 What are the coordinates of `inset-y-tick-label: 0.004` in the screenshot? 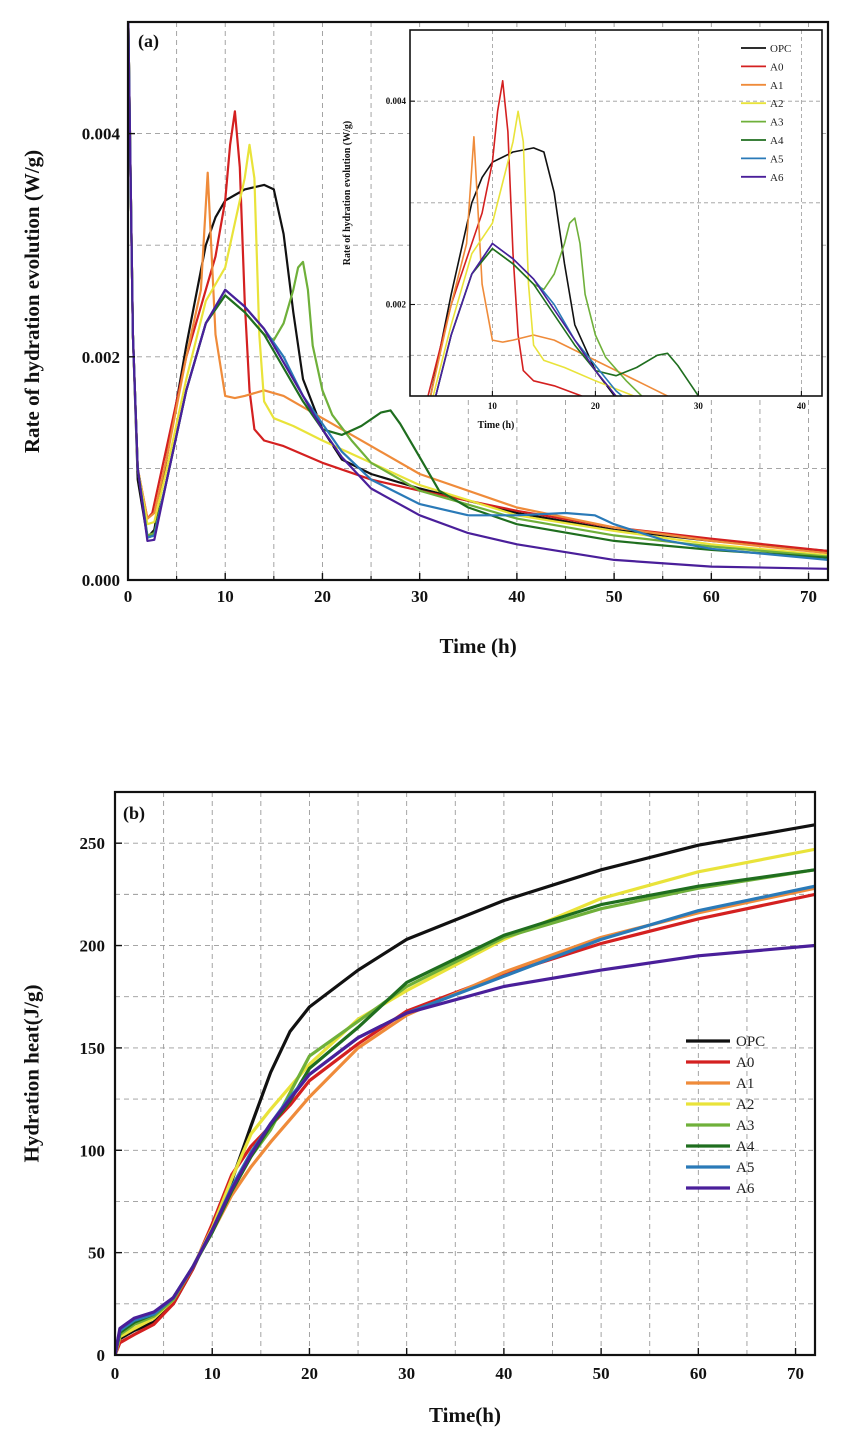 It's located at (396, 101).